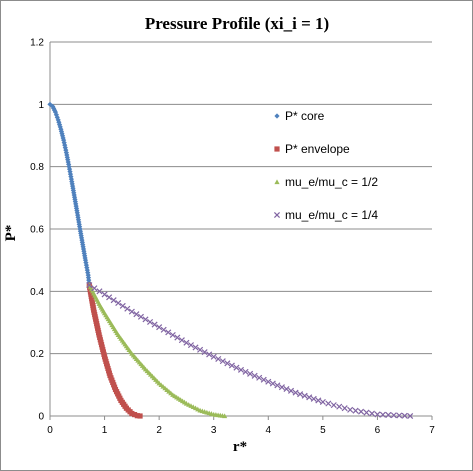 The height and width of the screenshot is (471, 473). What do you see at coordinates (237, 23) in the screenshot?
I see `chart-title: Pressure Profile (xi_i = 1)` at bounding box center [237, 23].